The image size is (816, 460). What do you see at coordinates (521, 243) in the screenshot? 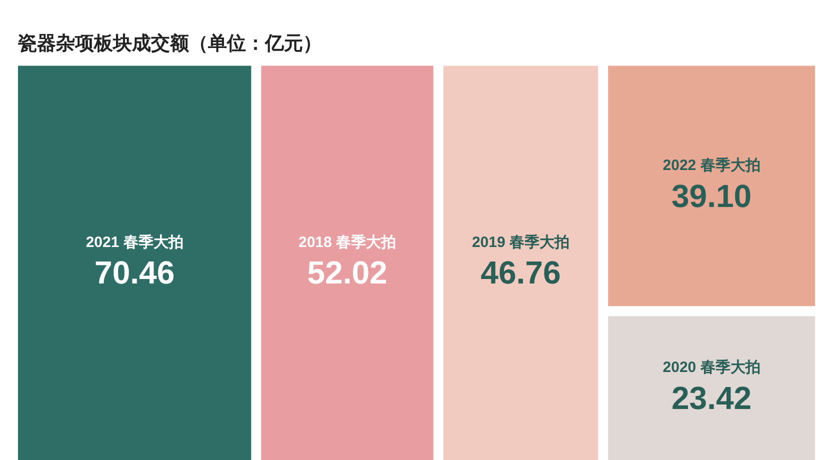
I see `category-label: 2019 春季大拍` at bounding box center [521, 243].